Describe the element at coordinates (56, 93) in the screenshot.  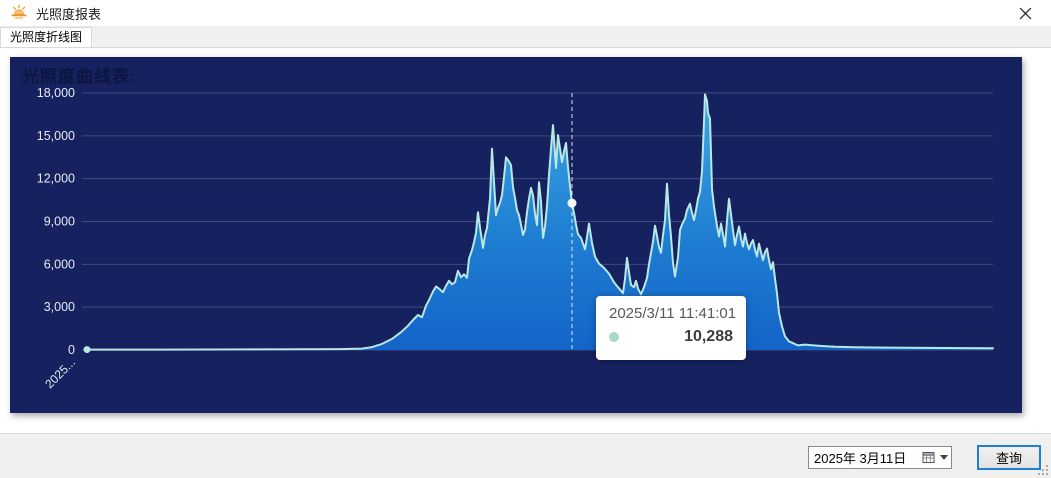
I see `y-axis-label: 18,000` at that location.